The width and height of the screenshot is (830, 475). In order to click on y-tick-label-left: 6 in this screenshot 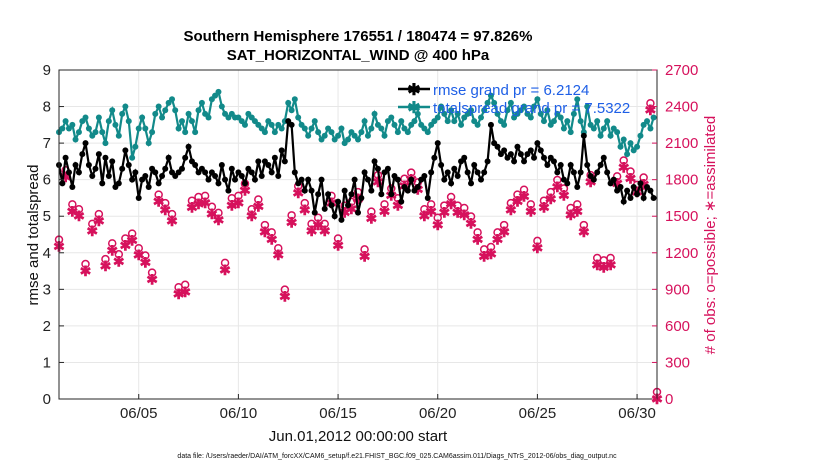, I will do `click(47, 180)`.